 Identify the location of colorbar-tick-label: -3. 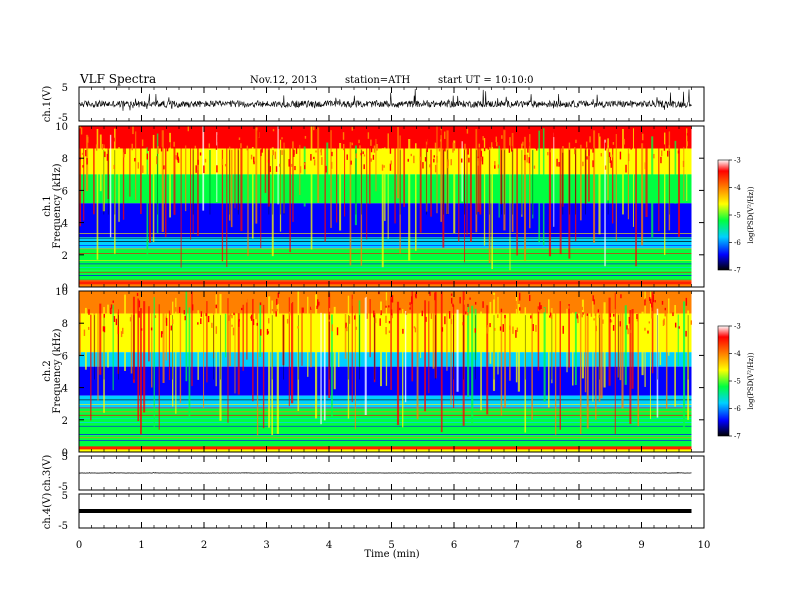
(737, 327).